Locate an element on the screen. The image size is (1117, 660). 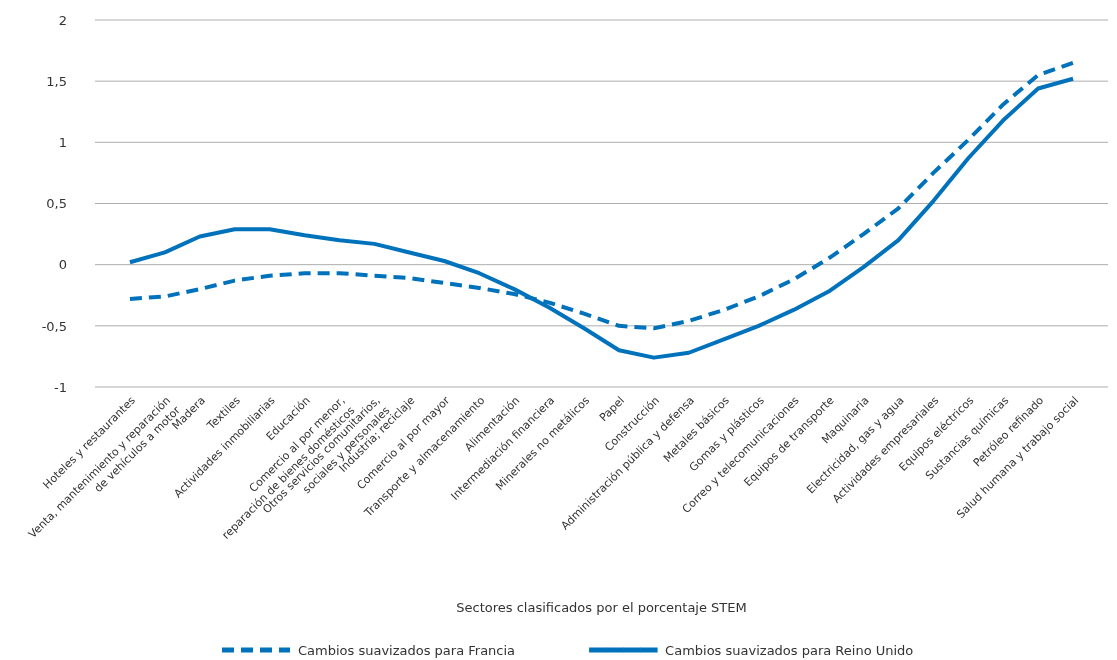
y-tick-label: 1,5 is located at coordinates (56, 81).